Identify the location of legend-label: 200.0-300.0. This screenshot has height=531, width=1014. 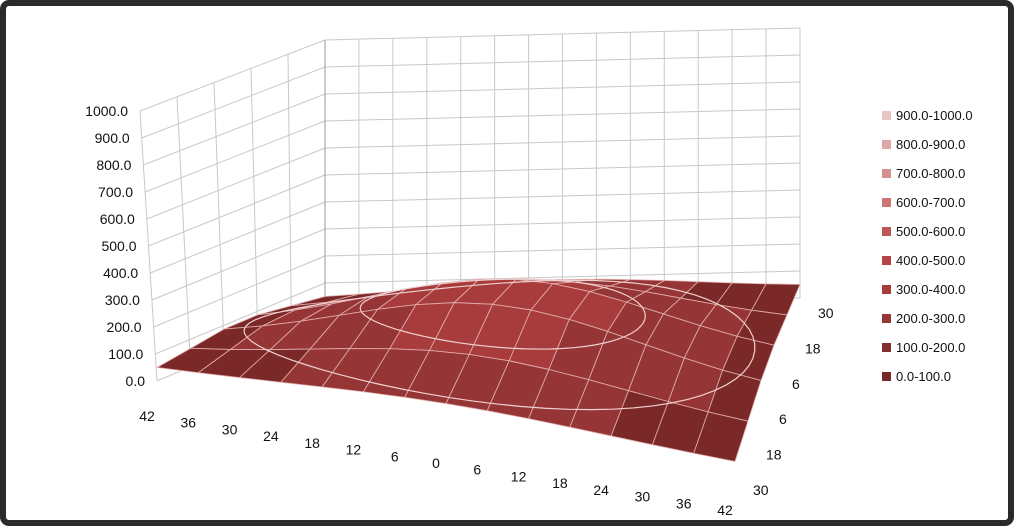
(930, 318).